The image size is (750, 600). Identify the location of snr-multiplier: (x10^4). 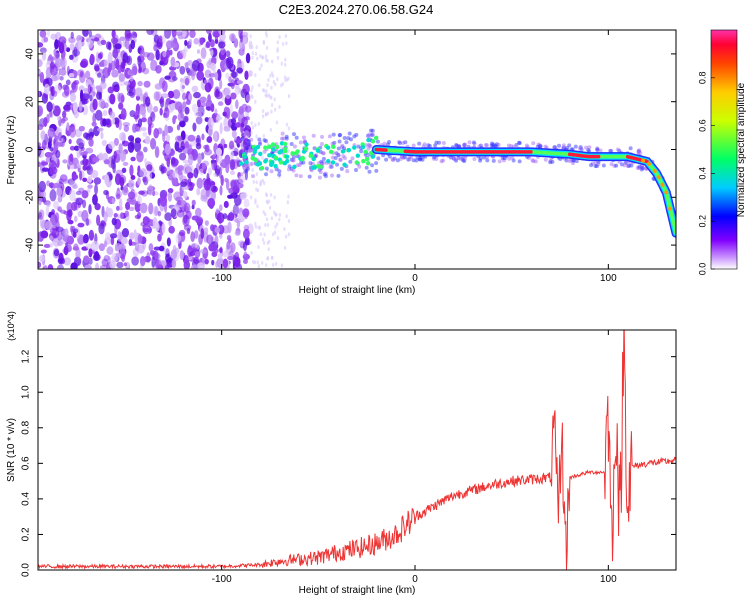
(11, 326).